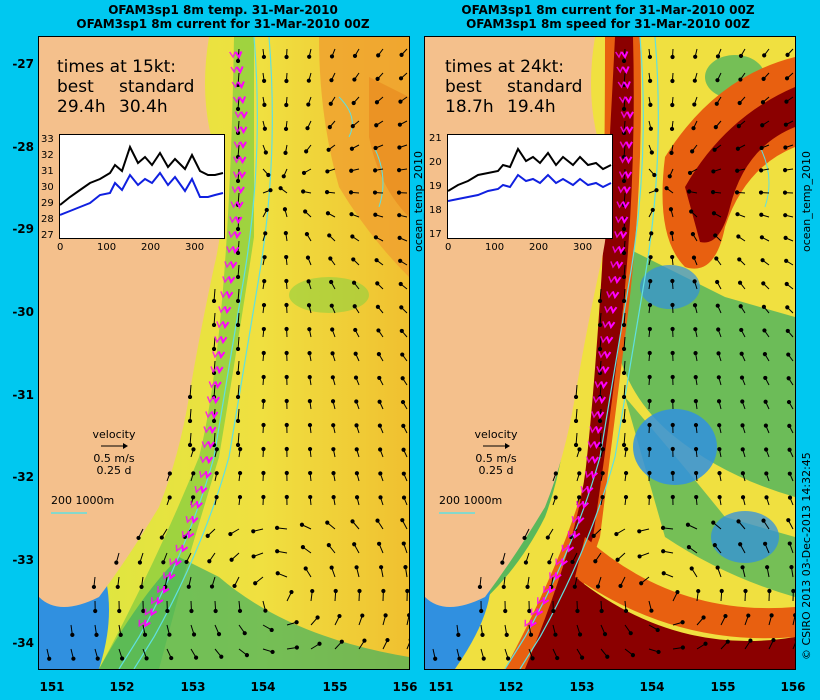 The height and width of the screenshot is (700, 820). I want to click on x-tick: 155, so click(335, 687).